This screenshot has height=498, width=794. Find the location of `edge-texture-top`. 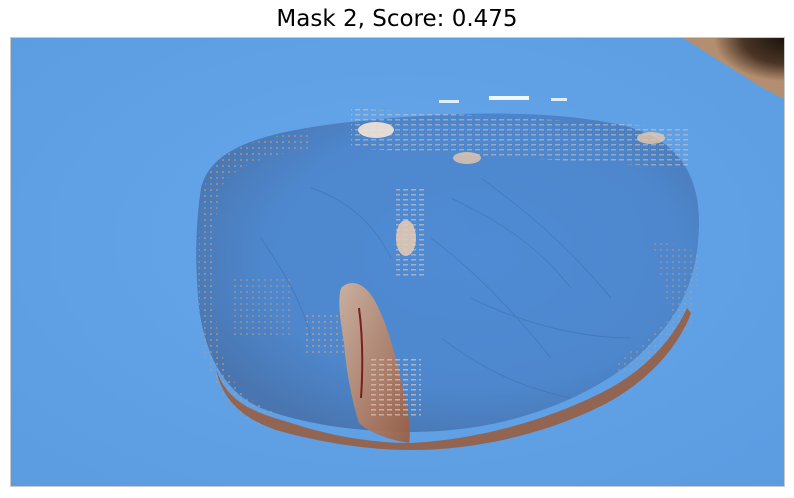

edge-texture-top is located at coordinates (521, 138).